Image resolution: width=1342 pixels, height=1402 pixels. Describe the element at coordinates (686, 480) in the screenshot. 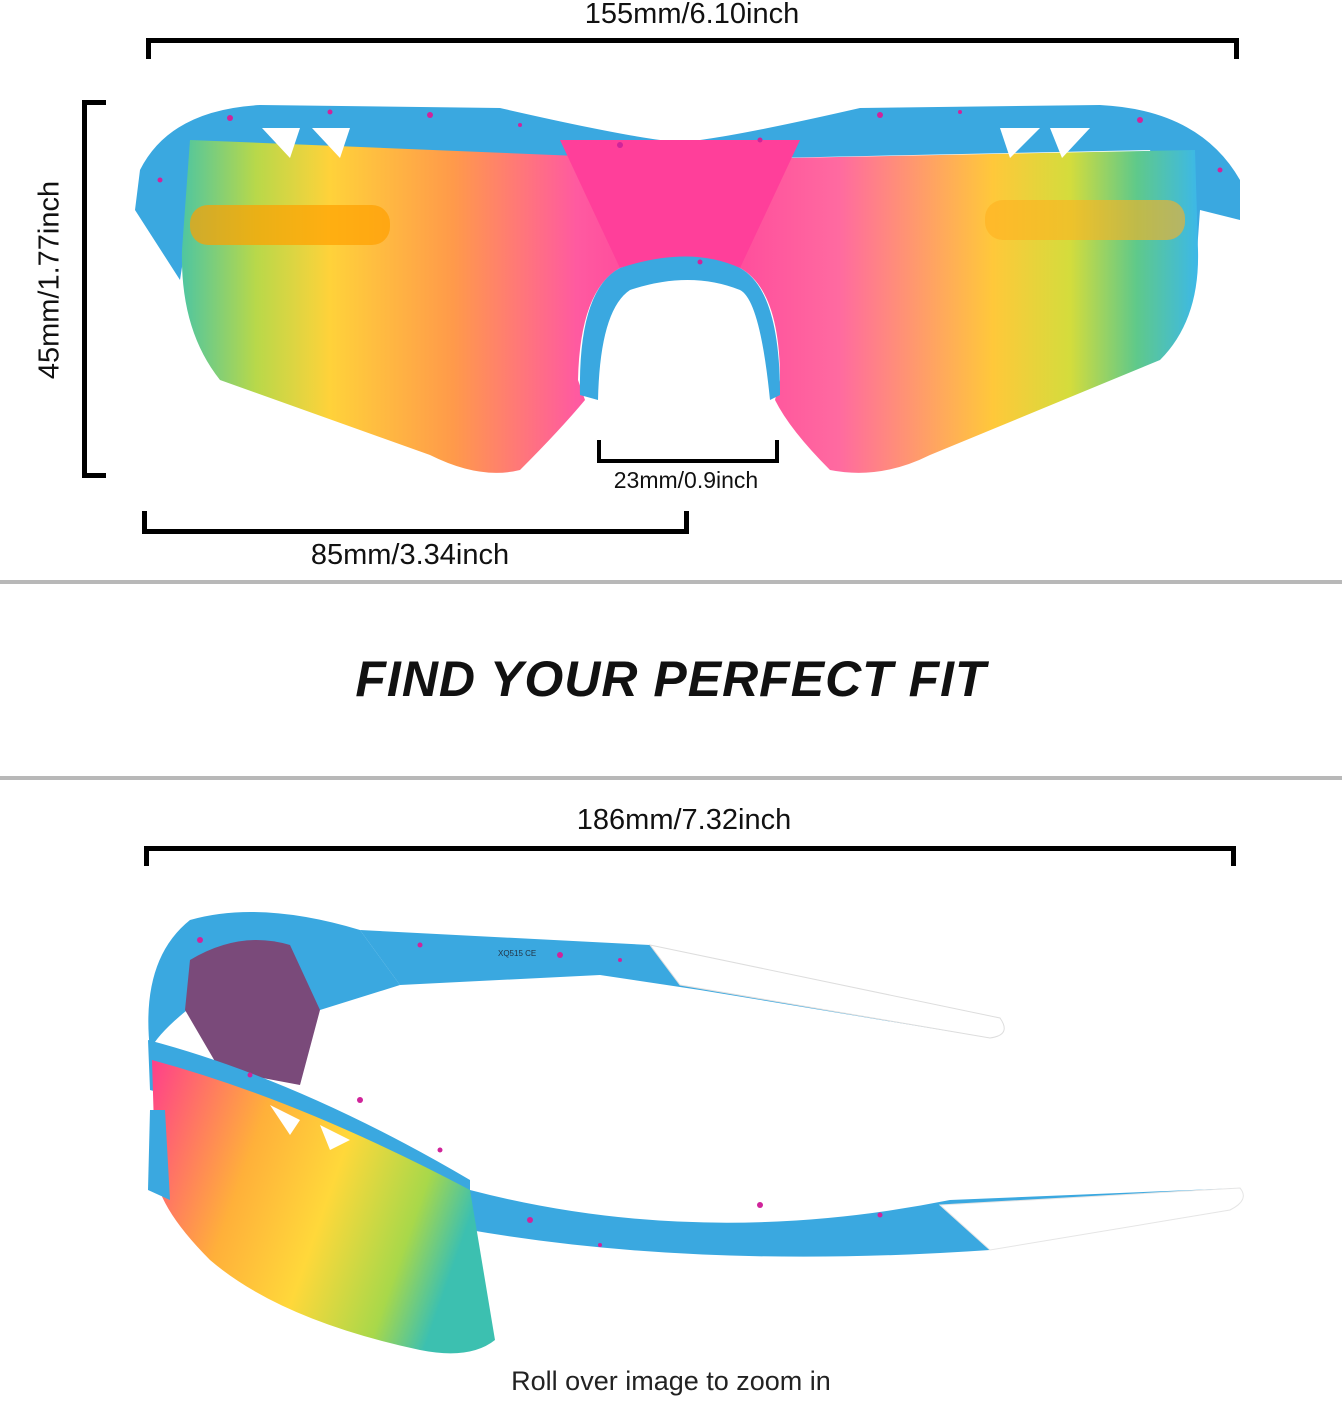

I see `bridge-width-label: 23mm/0.9inch` at that location.